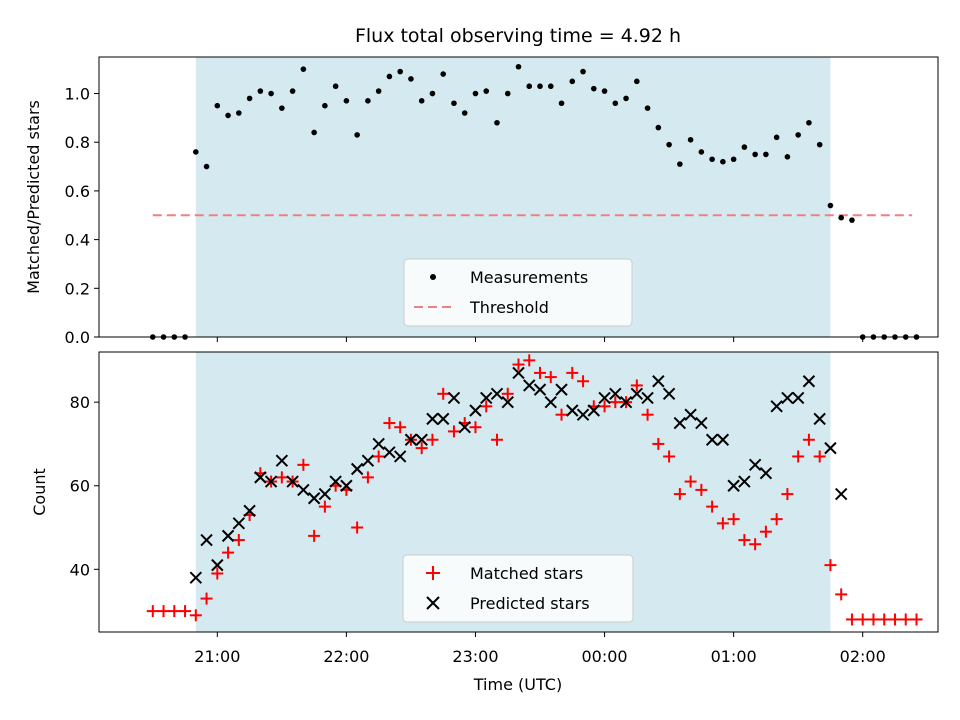 Image resolution: width=960 pixels, height=720 pixels. What do you see at coordinates (433, 573) in the screenshot?
I see `legend-matched-marker` at bounding box center [433, 573].